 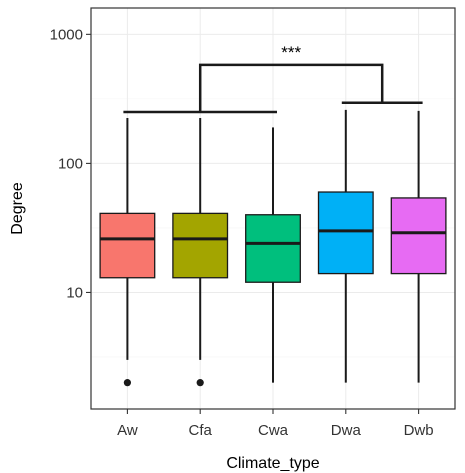 I want to click on x-axis-ticks: Aw Cfa Cwa Dwa Dwb, so click(x=275, y=424).